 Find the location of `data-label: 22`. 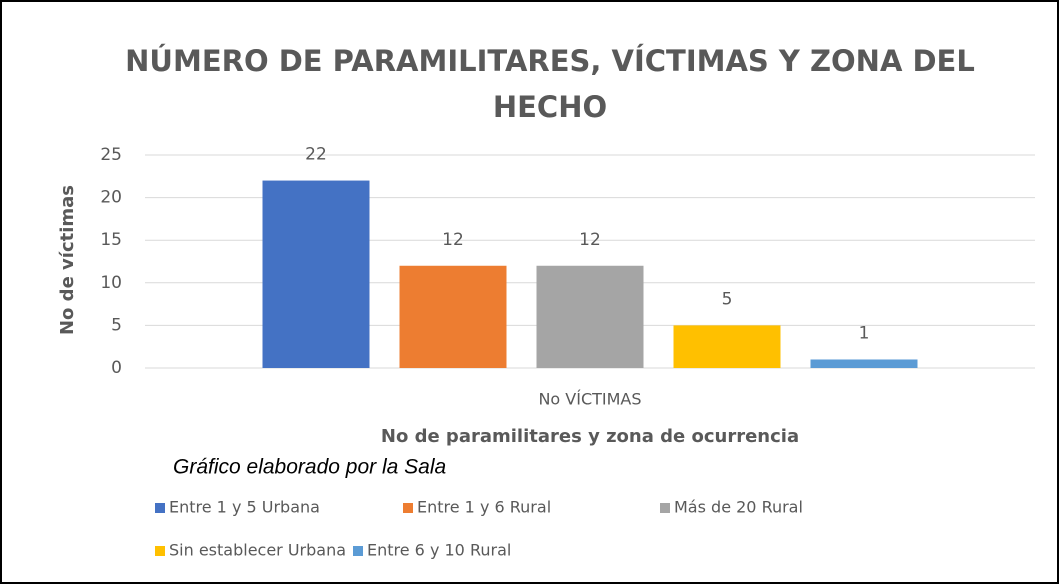

data-label: 22 is located at coordinates (316, 155).